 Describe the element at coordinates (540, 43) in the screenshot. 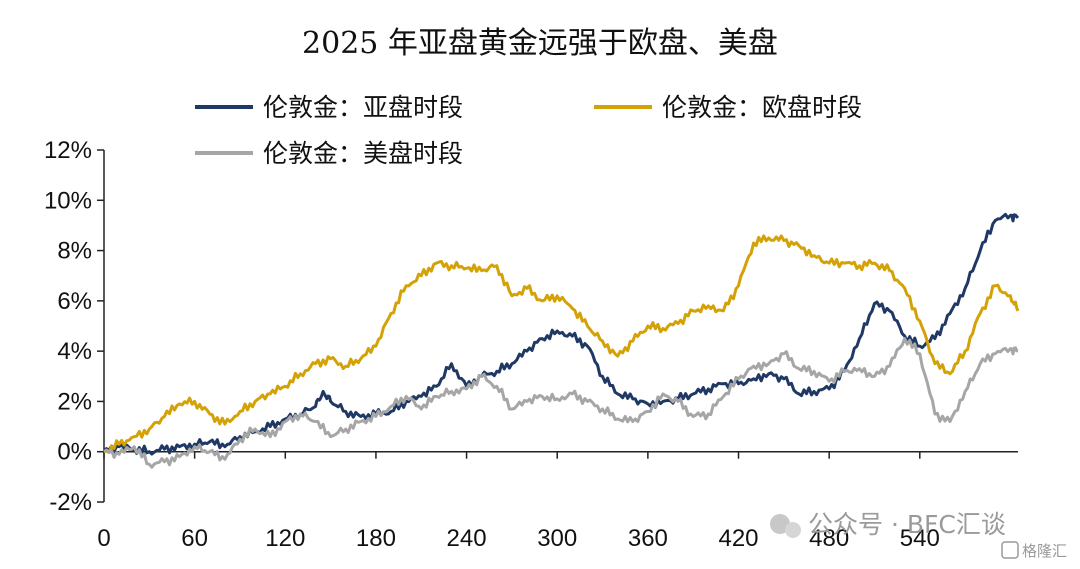

I see `chart-title: 2025 年亚盘黄金远强于欧盘、美盘` at that location.